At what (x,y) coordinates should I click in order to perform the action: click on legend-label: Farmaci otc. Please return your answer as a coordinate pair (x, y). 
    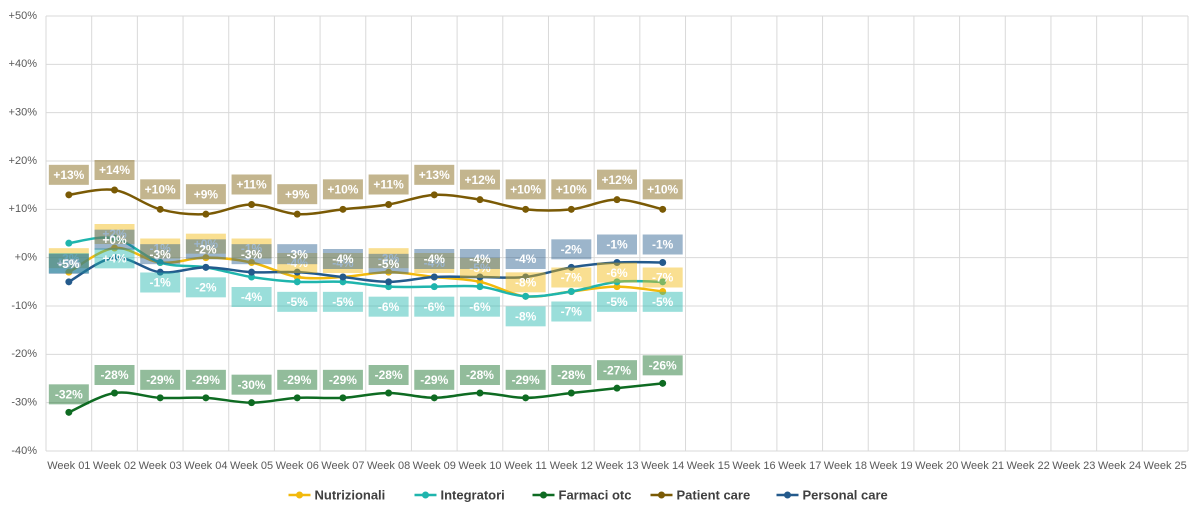
    Looking at the image, I should click on (595, 494).